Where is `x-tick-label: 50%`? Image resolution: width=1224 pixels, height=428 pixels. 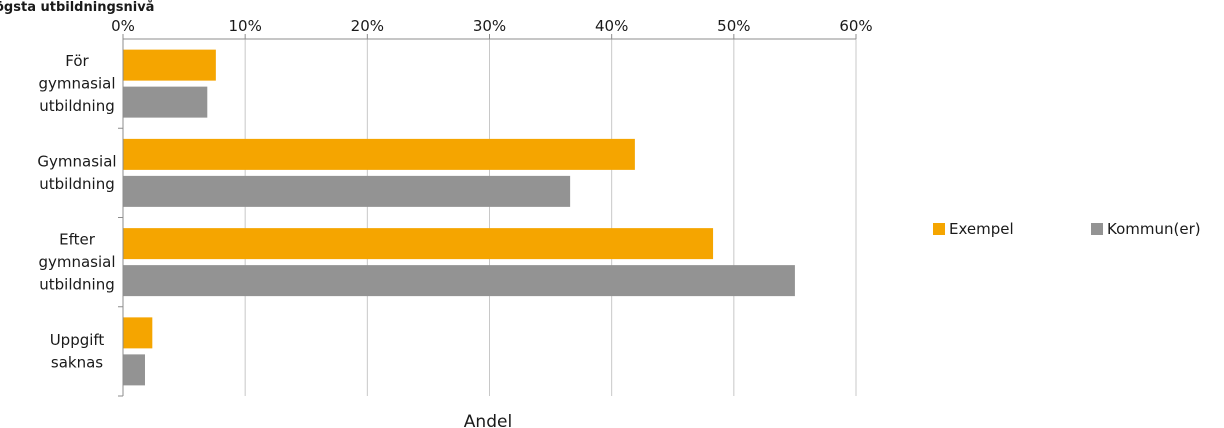 x-tick-label: 50% is located at coordinates (733, 26).